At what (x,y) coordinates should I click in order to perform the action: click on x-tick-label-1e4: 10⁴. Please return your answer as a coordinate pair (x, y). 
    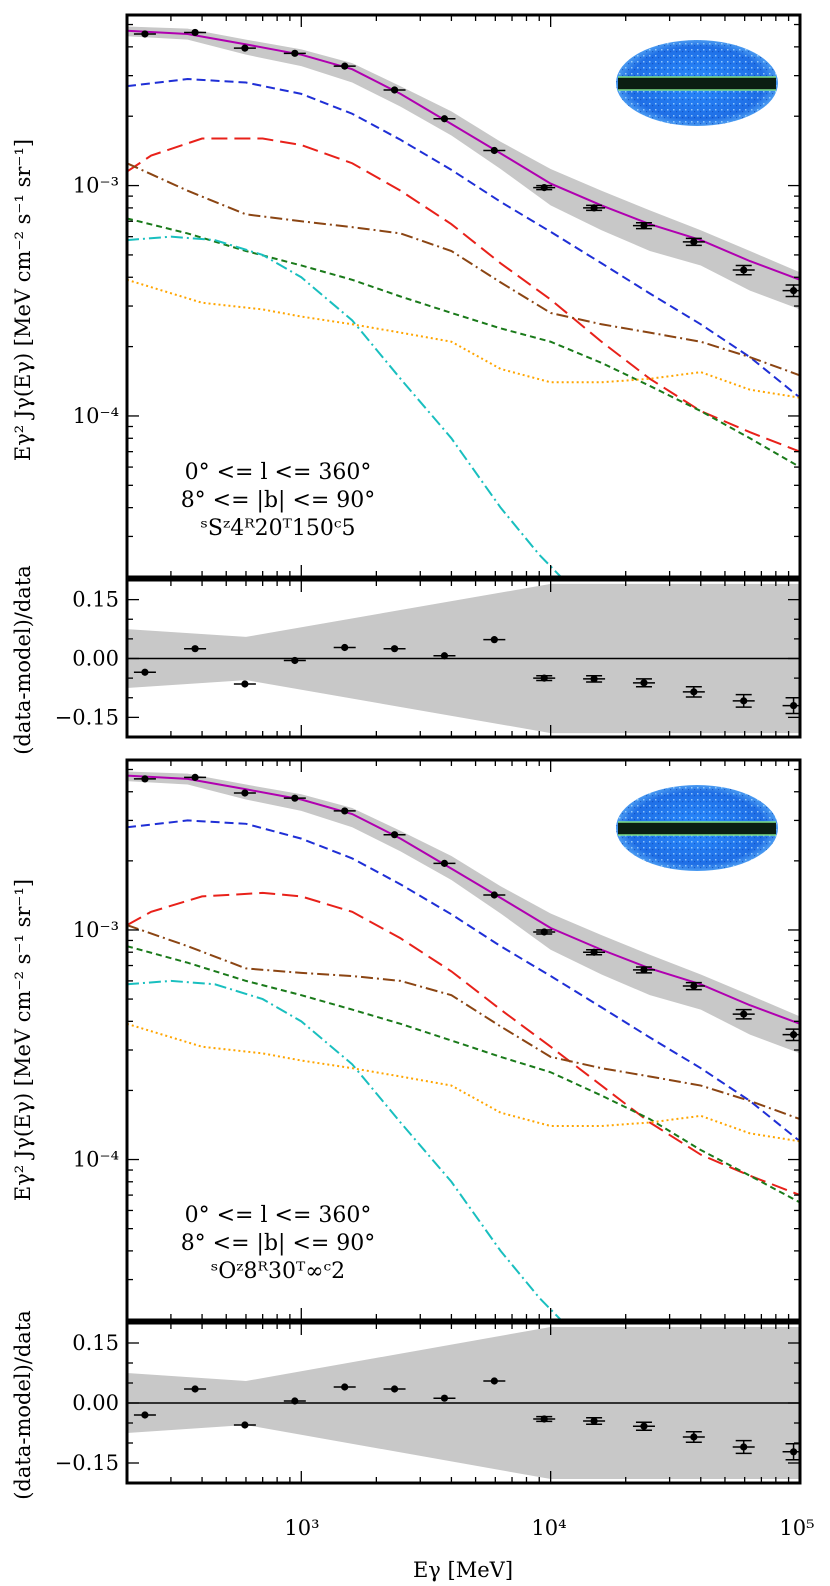
    Looking at the image, I should click on (548, 1528).